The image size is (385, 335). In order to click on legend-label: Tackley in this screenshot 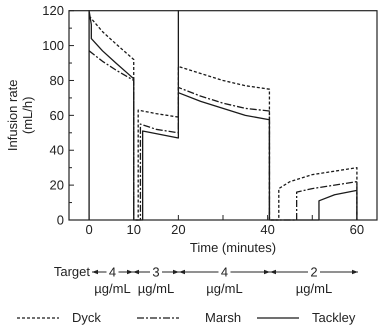, I will do `click(334, 317)`.